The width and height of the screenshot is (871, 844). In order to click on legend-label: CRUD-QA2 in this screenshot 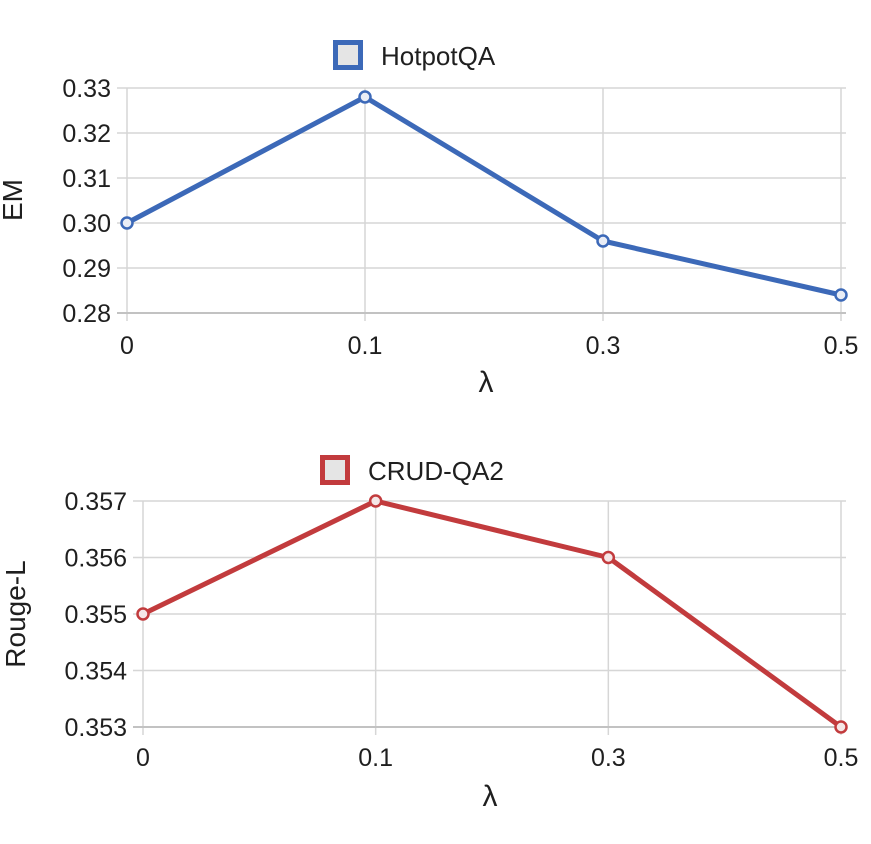, I will do `click(436, 471)`.